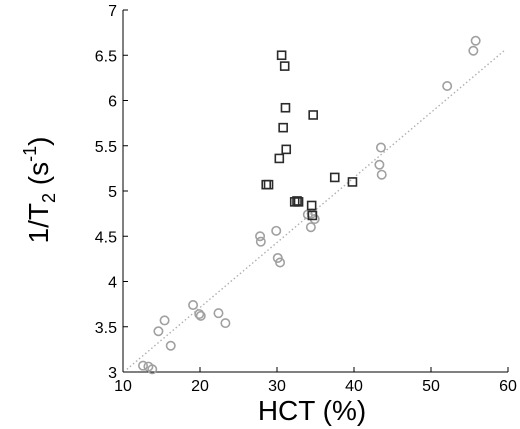 The height and width of the screenshot is (429, 520). I want to click on x-tick-label: 50, so click(431, 386).